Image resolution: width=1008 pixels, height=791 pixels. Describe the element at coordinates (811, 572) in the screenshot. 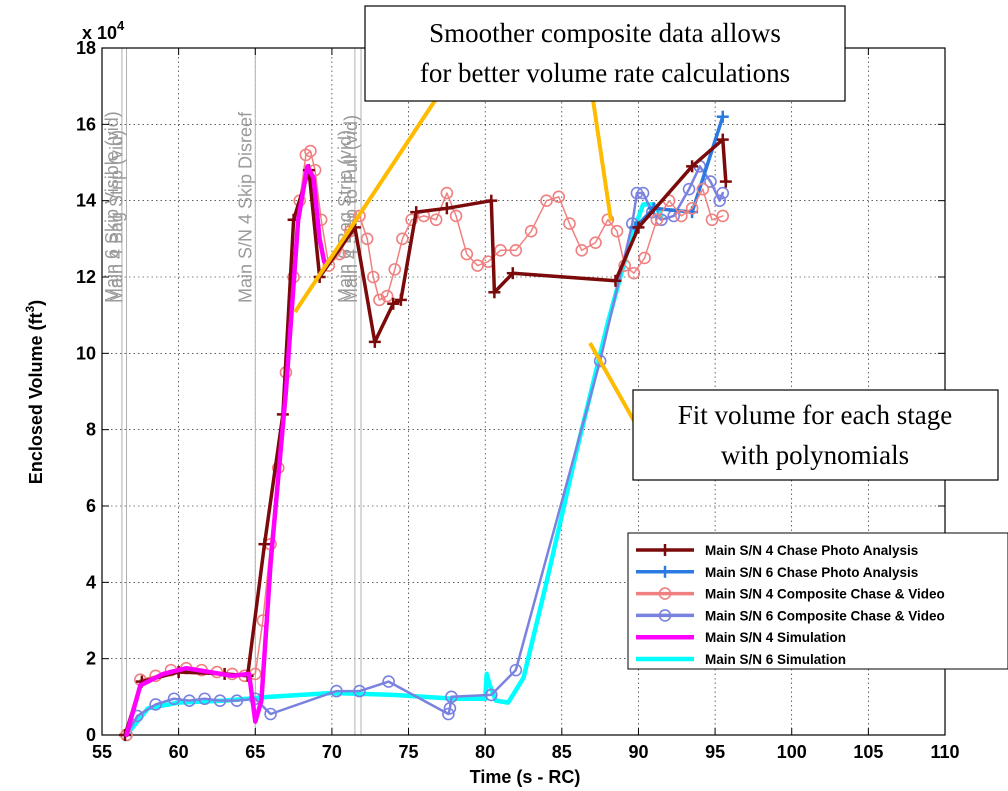

I see `legend-label: Main S/N 6 Chase Photo Analysis` at that location.